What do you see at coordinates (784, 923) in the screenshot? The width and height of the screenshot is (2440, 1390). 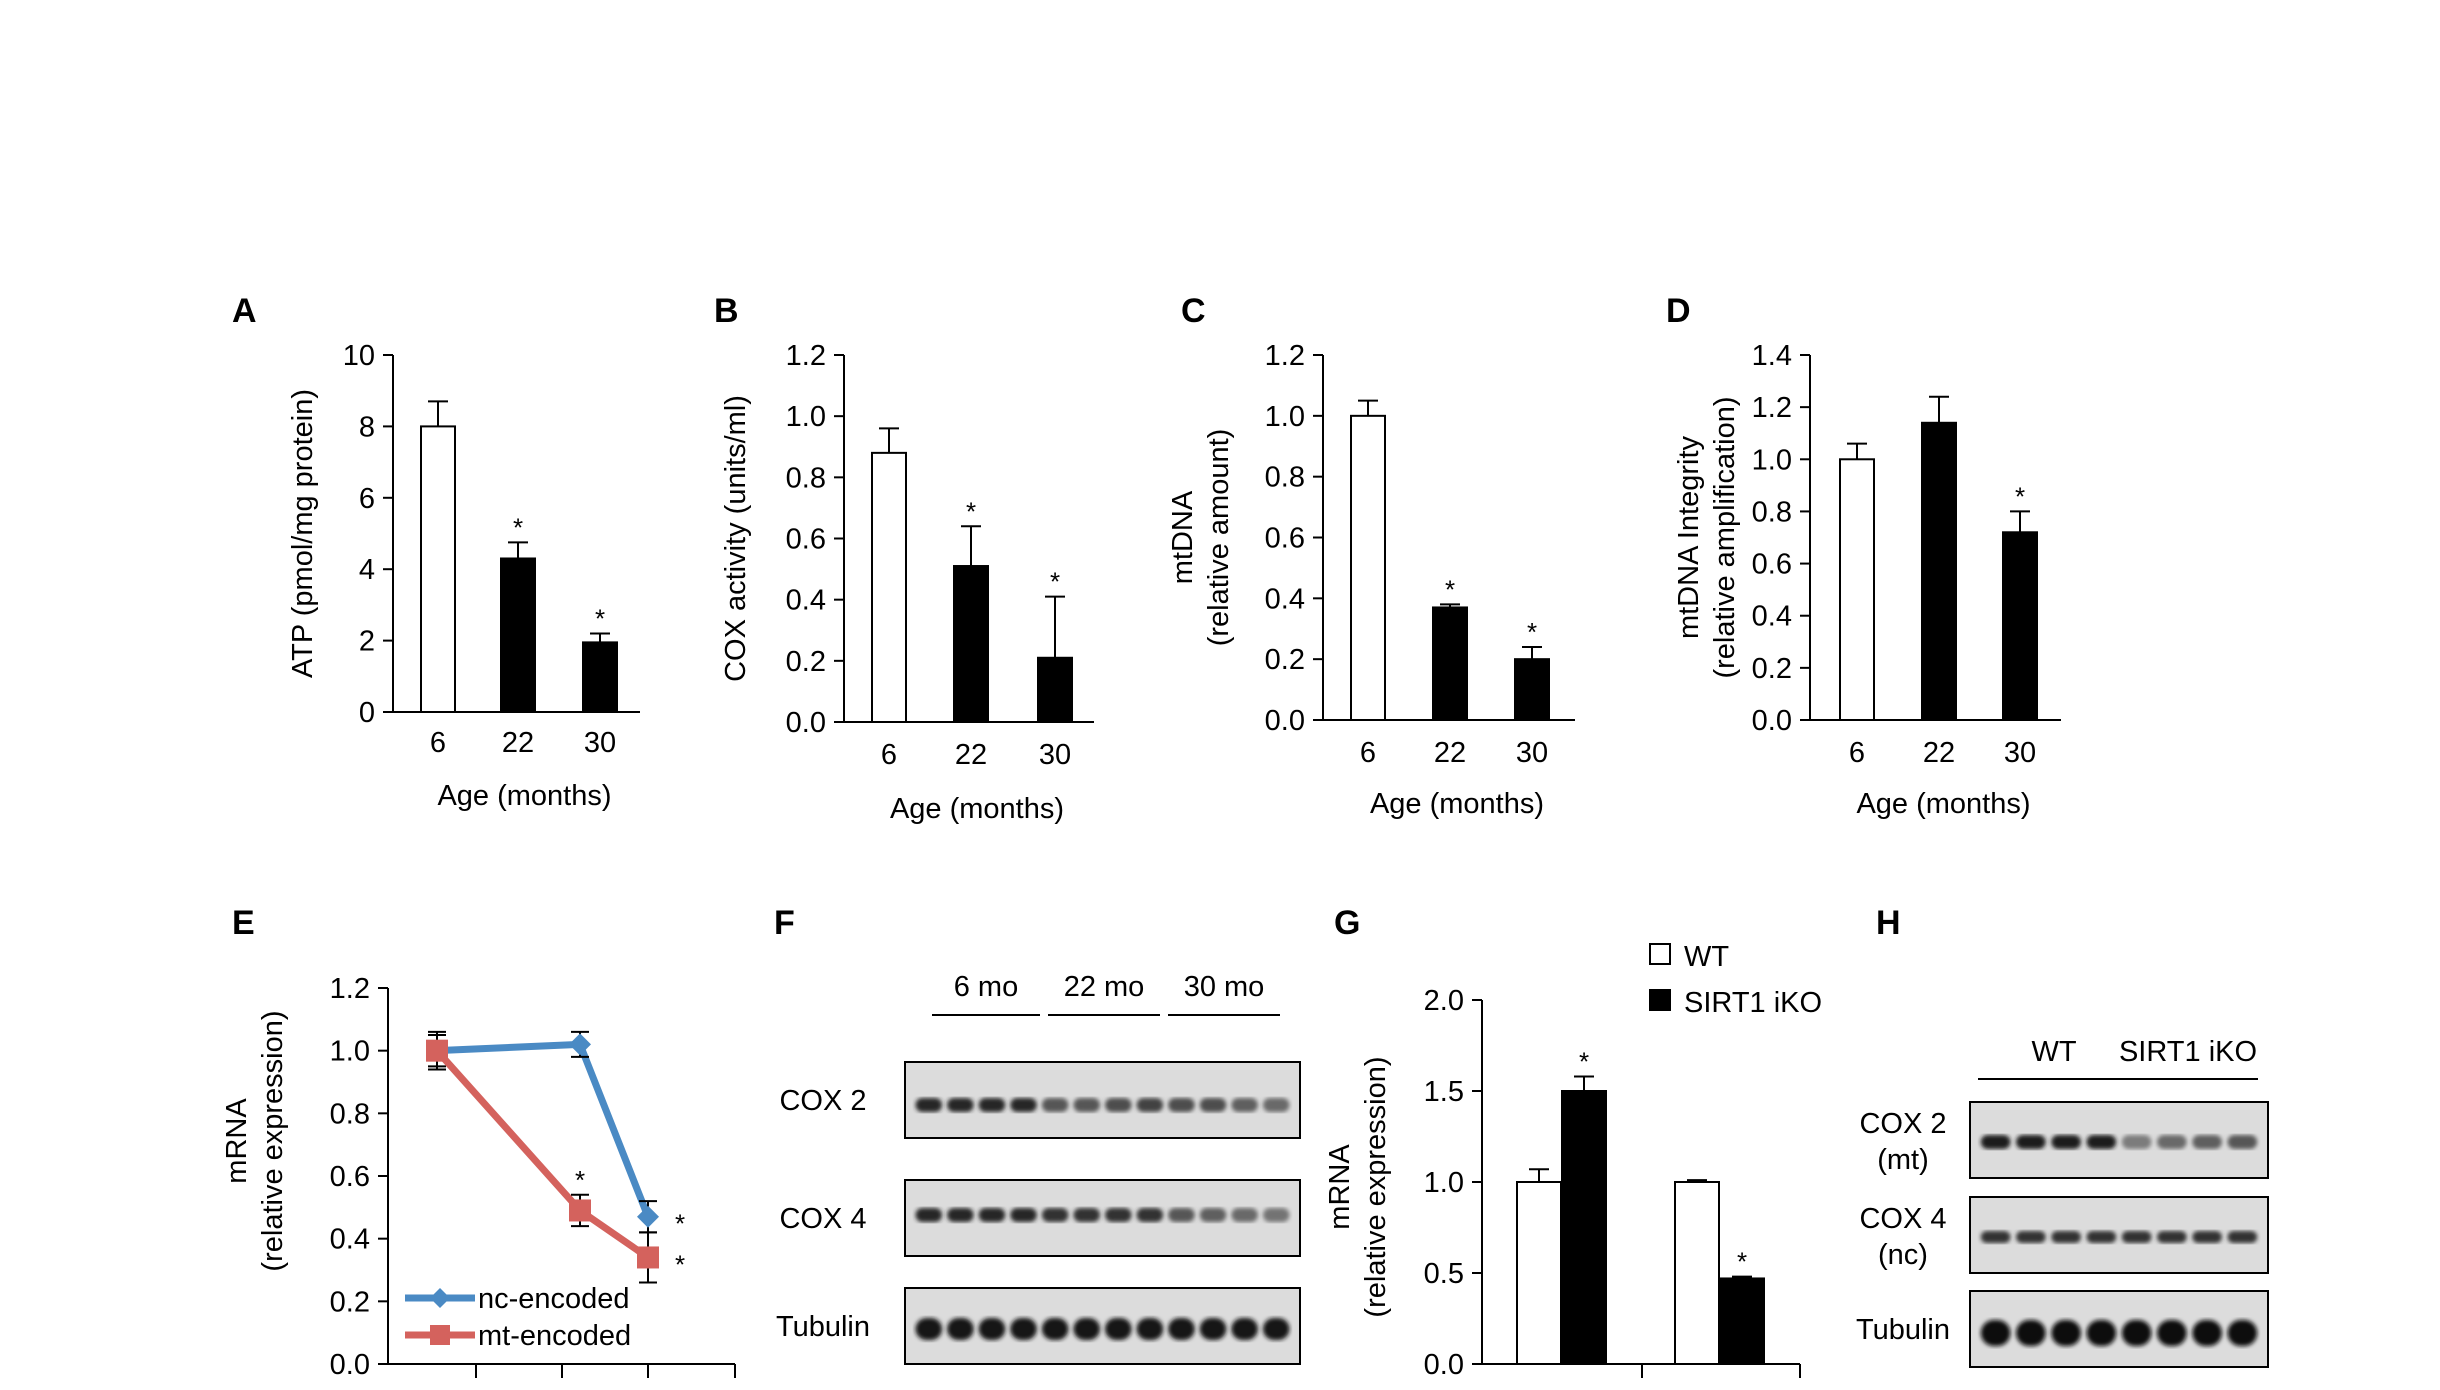 I see `panel-label: F` at bounding box center [784, 923].